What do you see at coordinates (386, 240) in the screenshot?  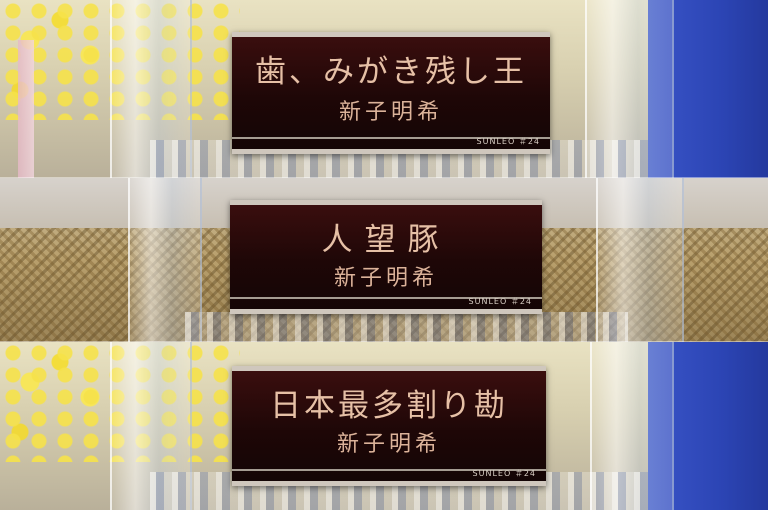 I see `plaque-title: 人望豚` at bounding box center [386, 240].